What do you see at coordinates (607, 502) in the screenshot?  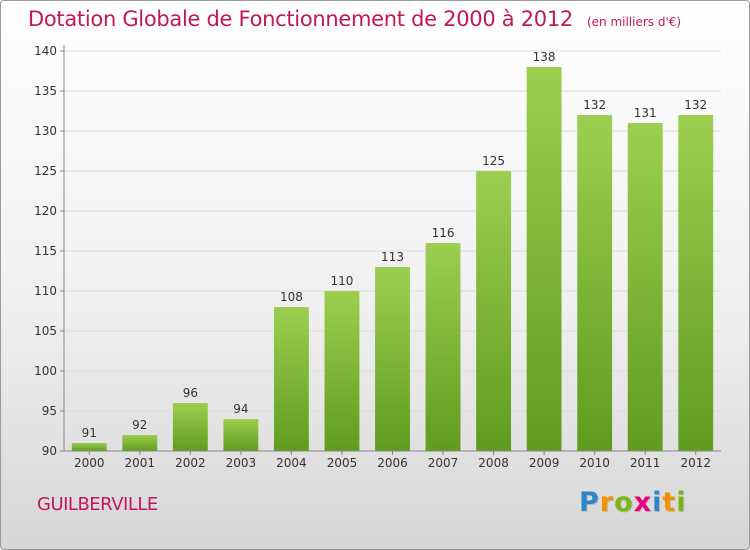 I see `logo-letter: r` at bounding box center [607, 502].